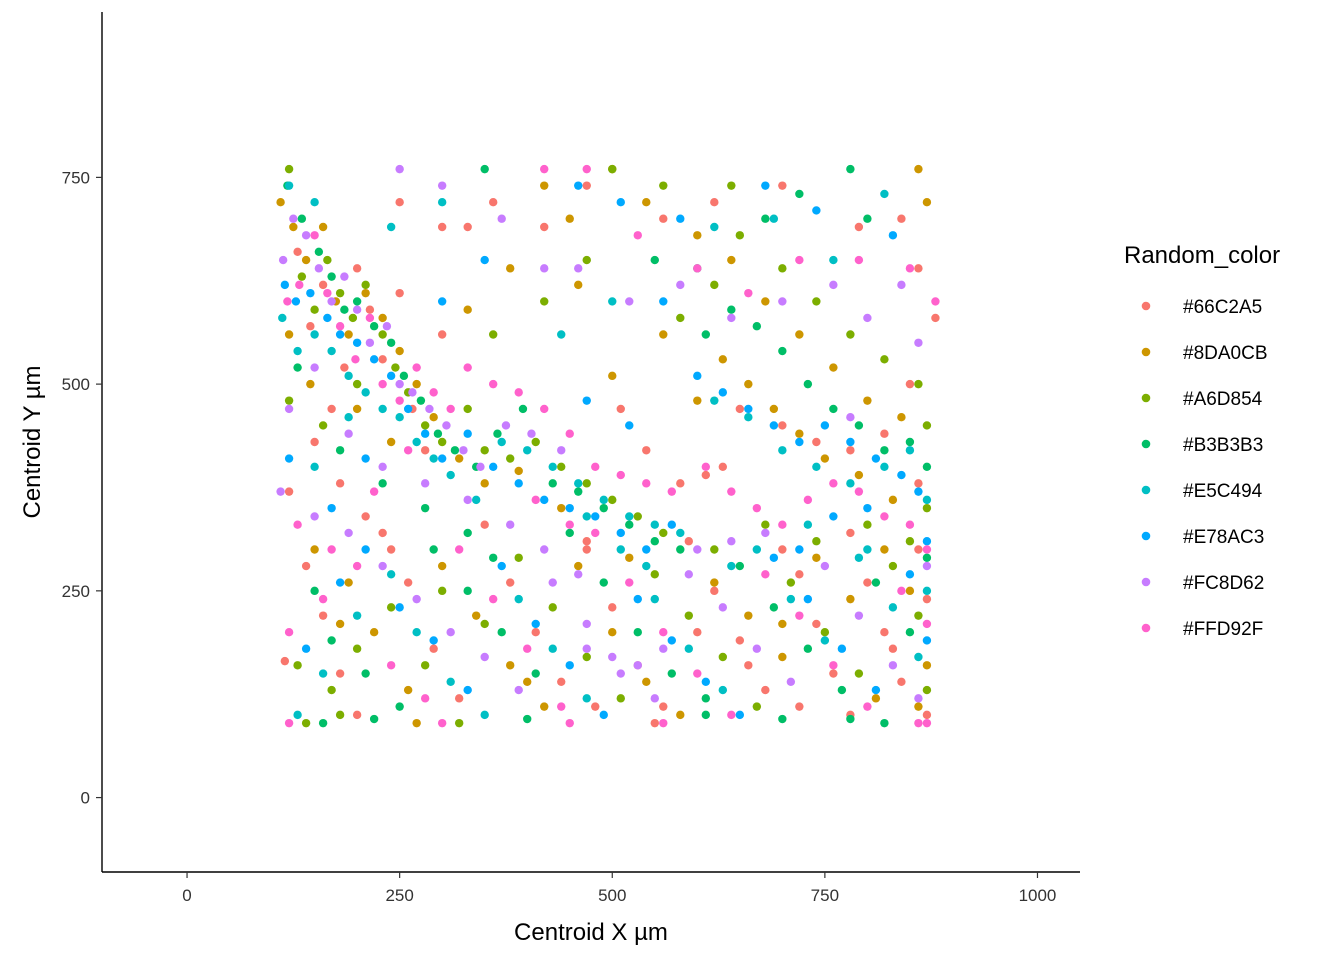 Image resolution: width=1344 pixels, height=960 pixels. Describe the element at coordinates (32, 441) in the screenshot. I see `y-axis-title: Centroid Y µm` at that location.